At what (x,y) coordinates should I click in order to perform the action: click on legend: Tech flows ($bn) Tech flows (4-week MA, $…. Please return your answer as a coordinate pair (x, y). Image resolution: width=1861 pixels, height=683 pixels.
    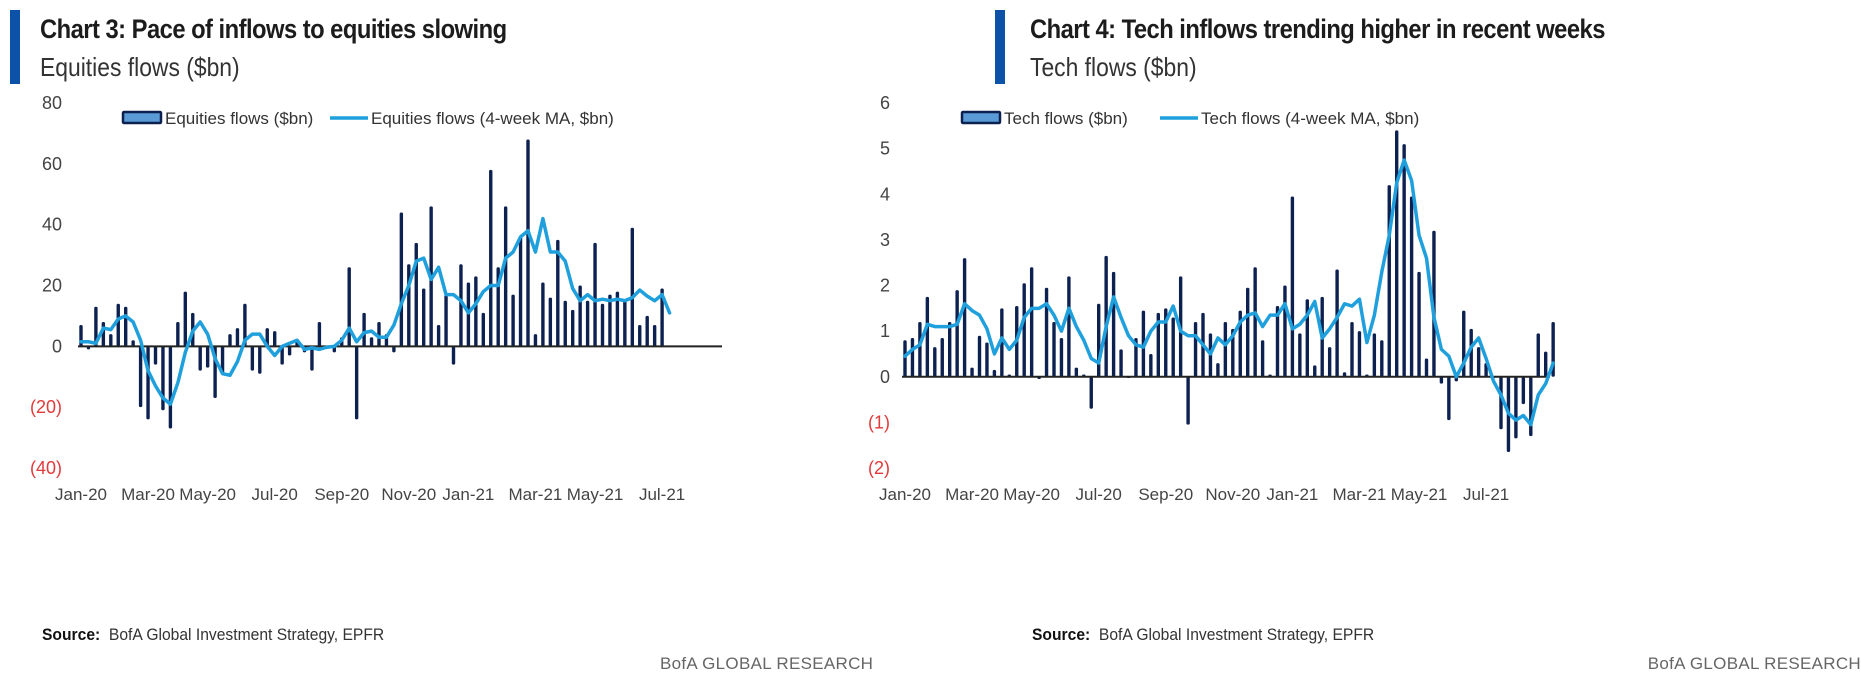
    Looking at the image, I should click on (1189, 118).